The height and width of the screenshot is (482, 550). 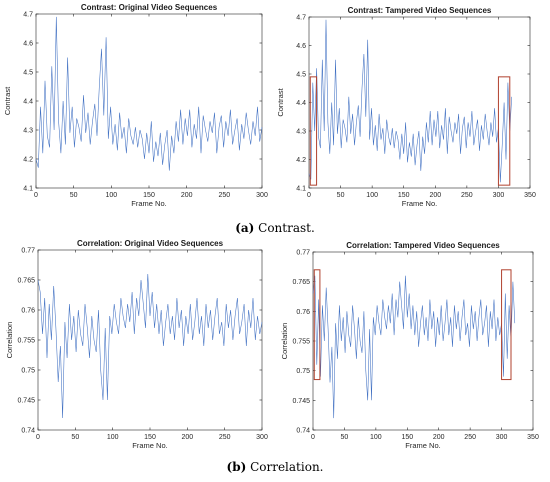 I want to click on chart-title: Correlation: Tampered Video Sequences, so click(x=423, y=245).